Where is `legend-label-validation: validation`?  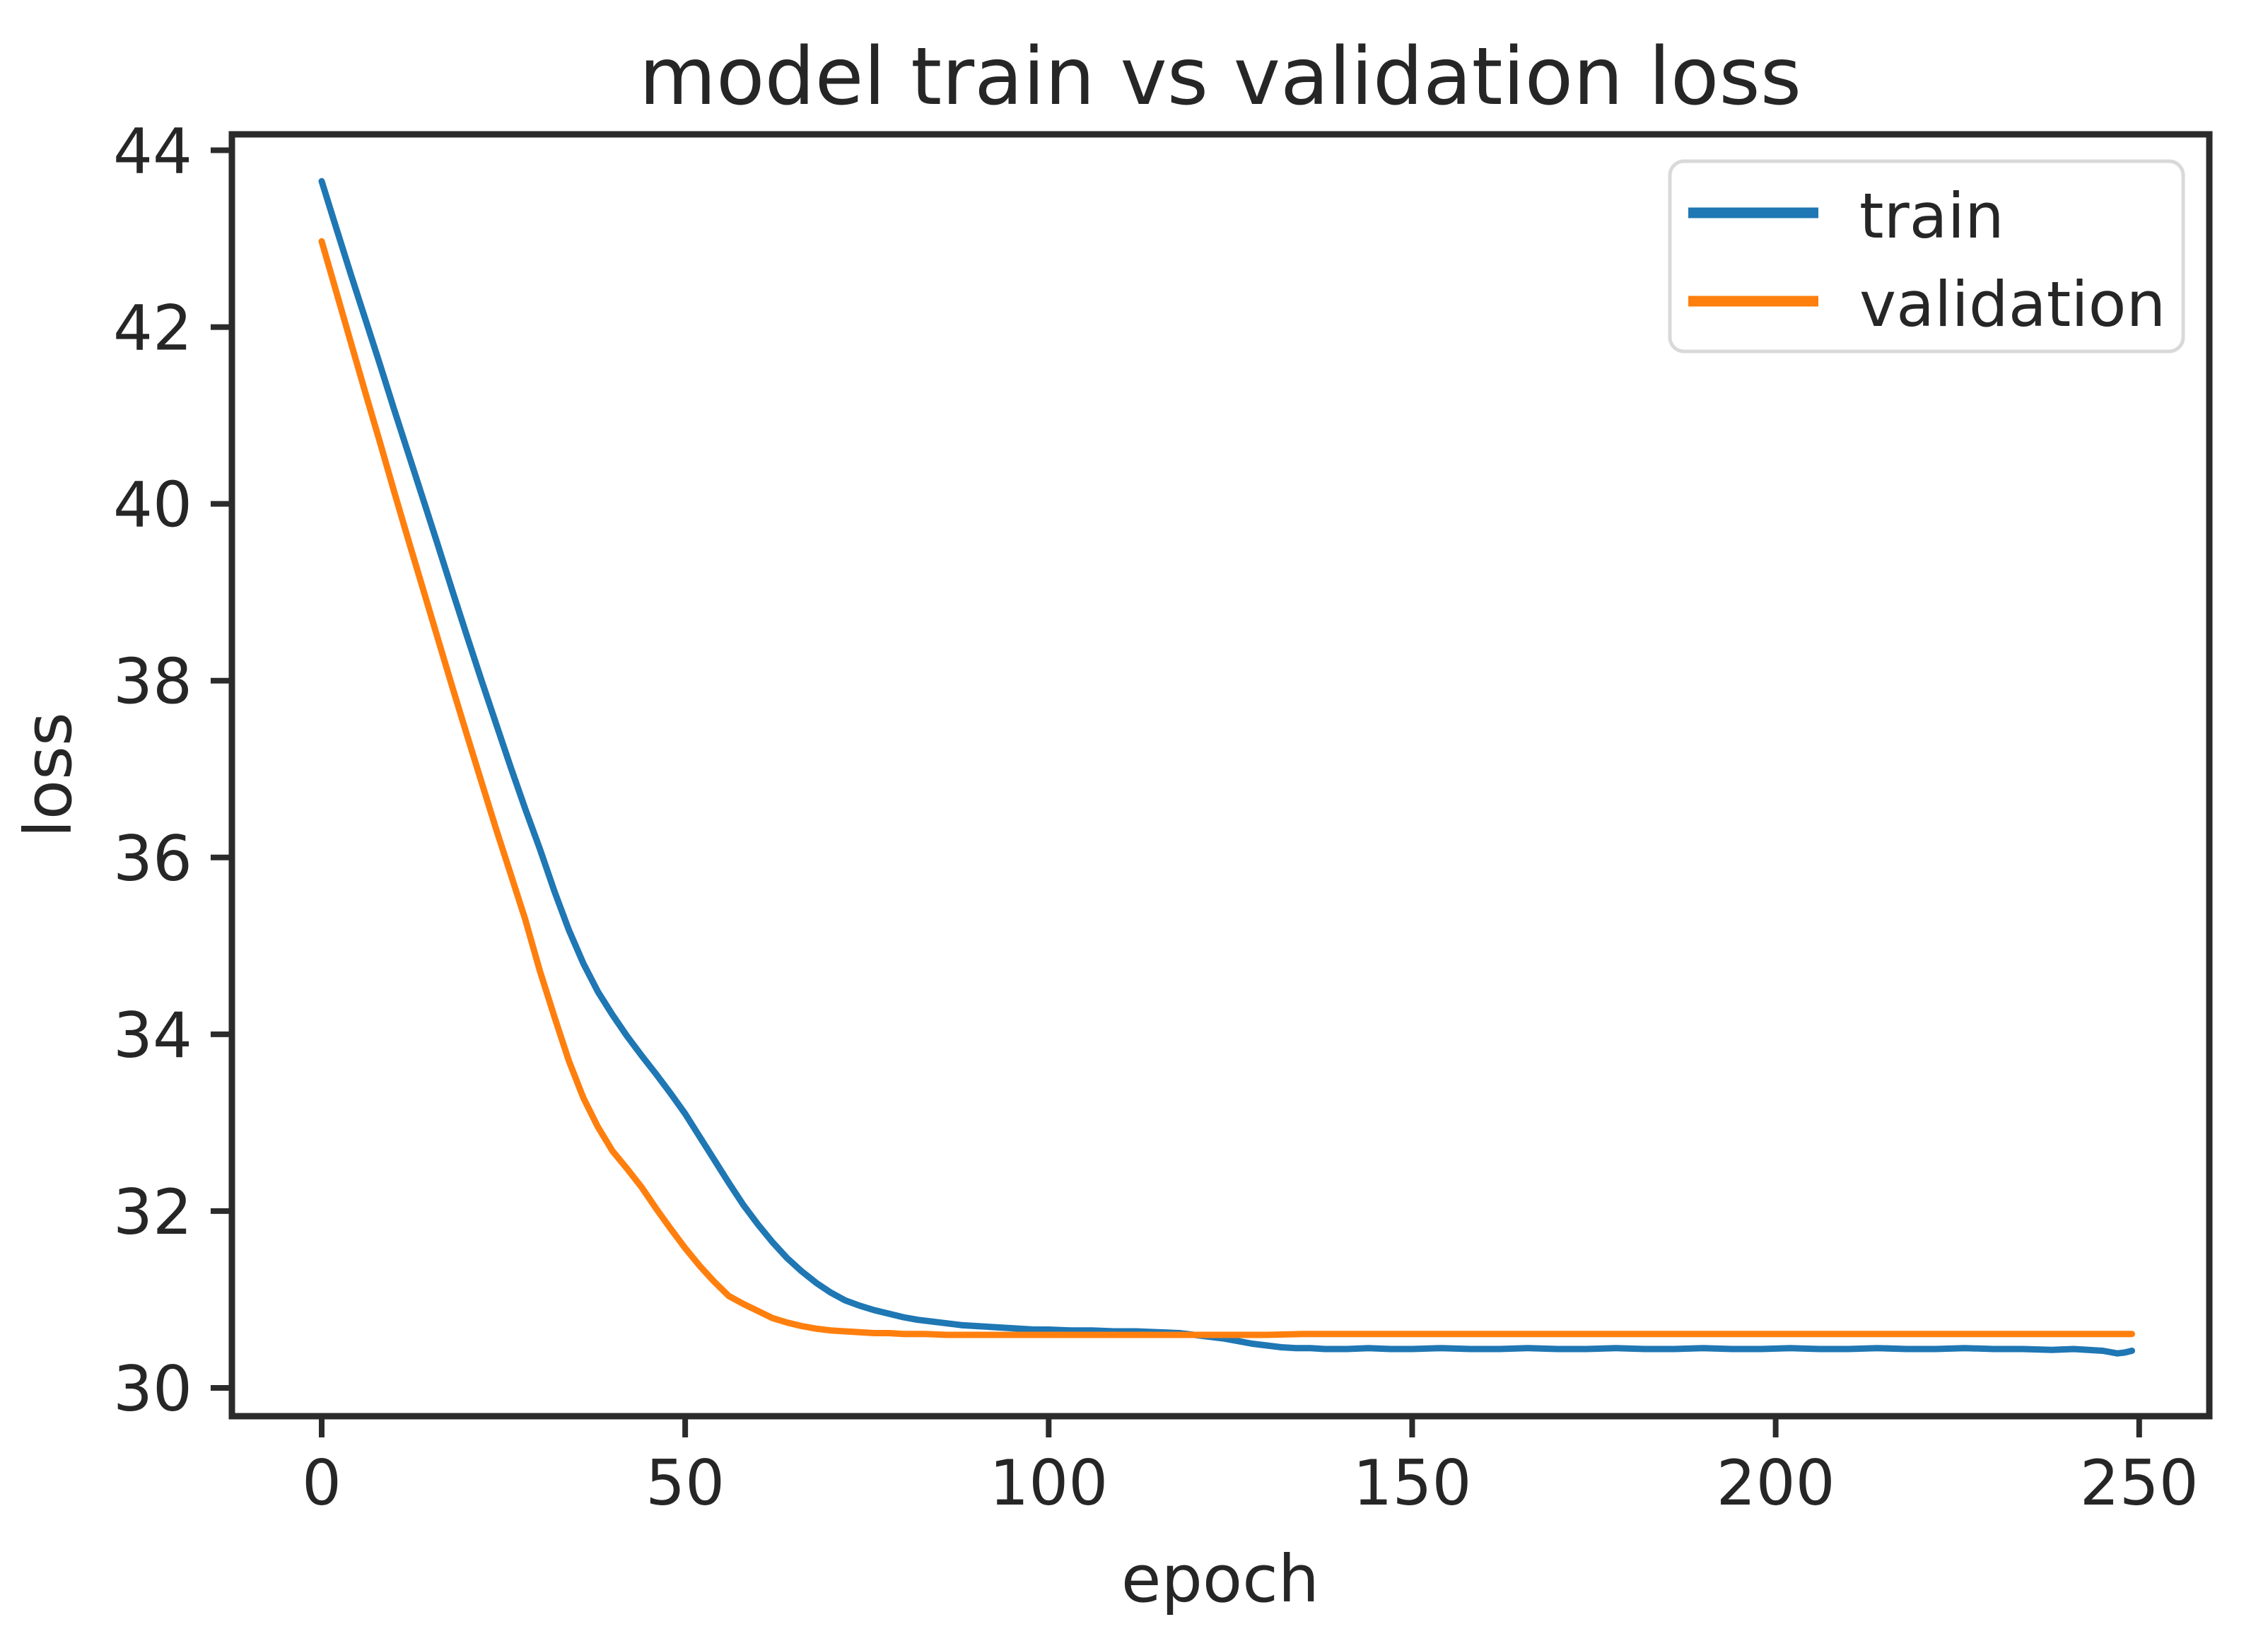 legend-label-validation: validation is located at coordinates (2012, 304).